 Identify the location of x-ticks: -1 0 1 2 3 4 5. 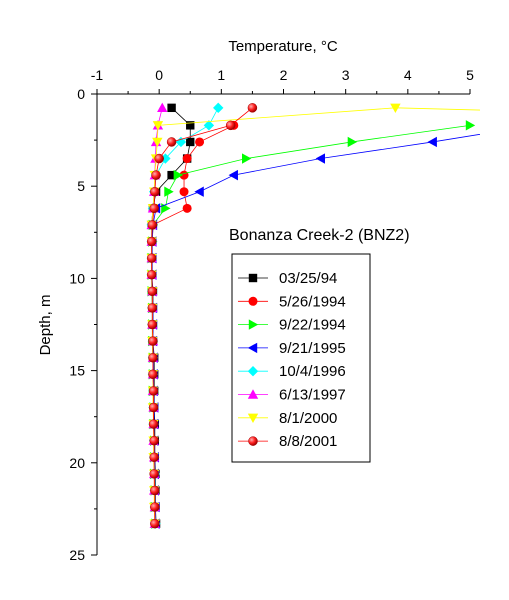
(282, 80).